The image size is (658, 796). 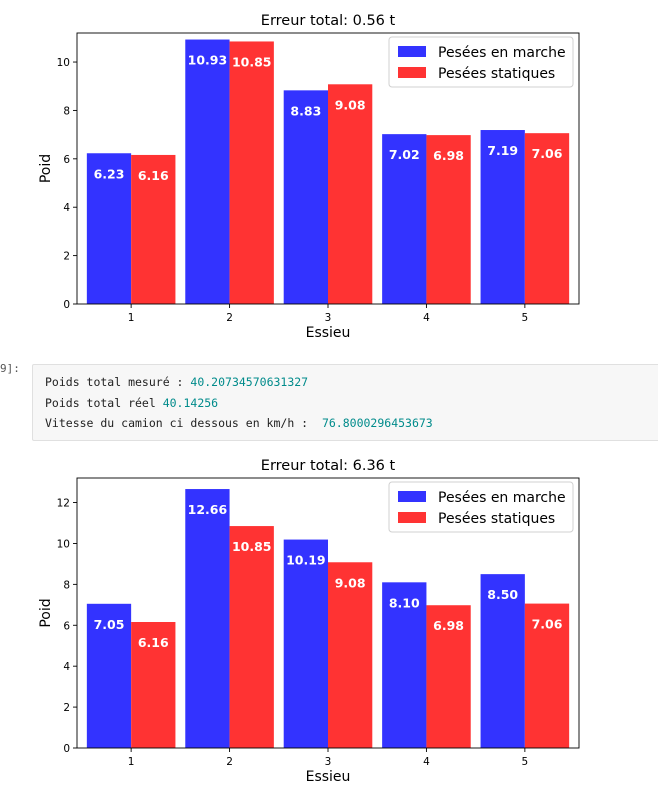 I want to click on output-value-vitesse: 76.8000296453673, so click(x=377, y=423).